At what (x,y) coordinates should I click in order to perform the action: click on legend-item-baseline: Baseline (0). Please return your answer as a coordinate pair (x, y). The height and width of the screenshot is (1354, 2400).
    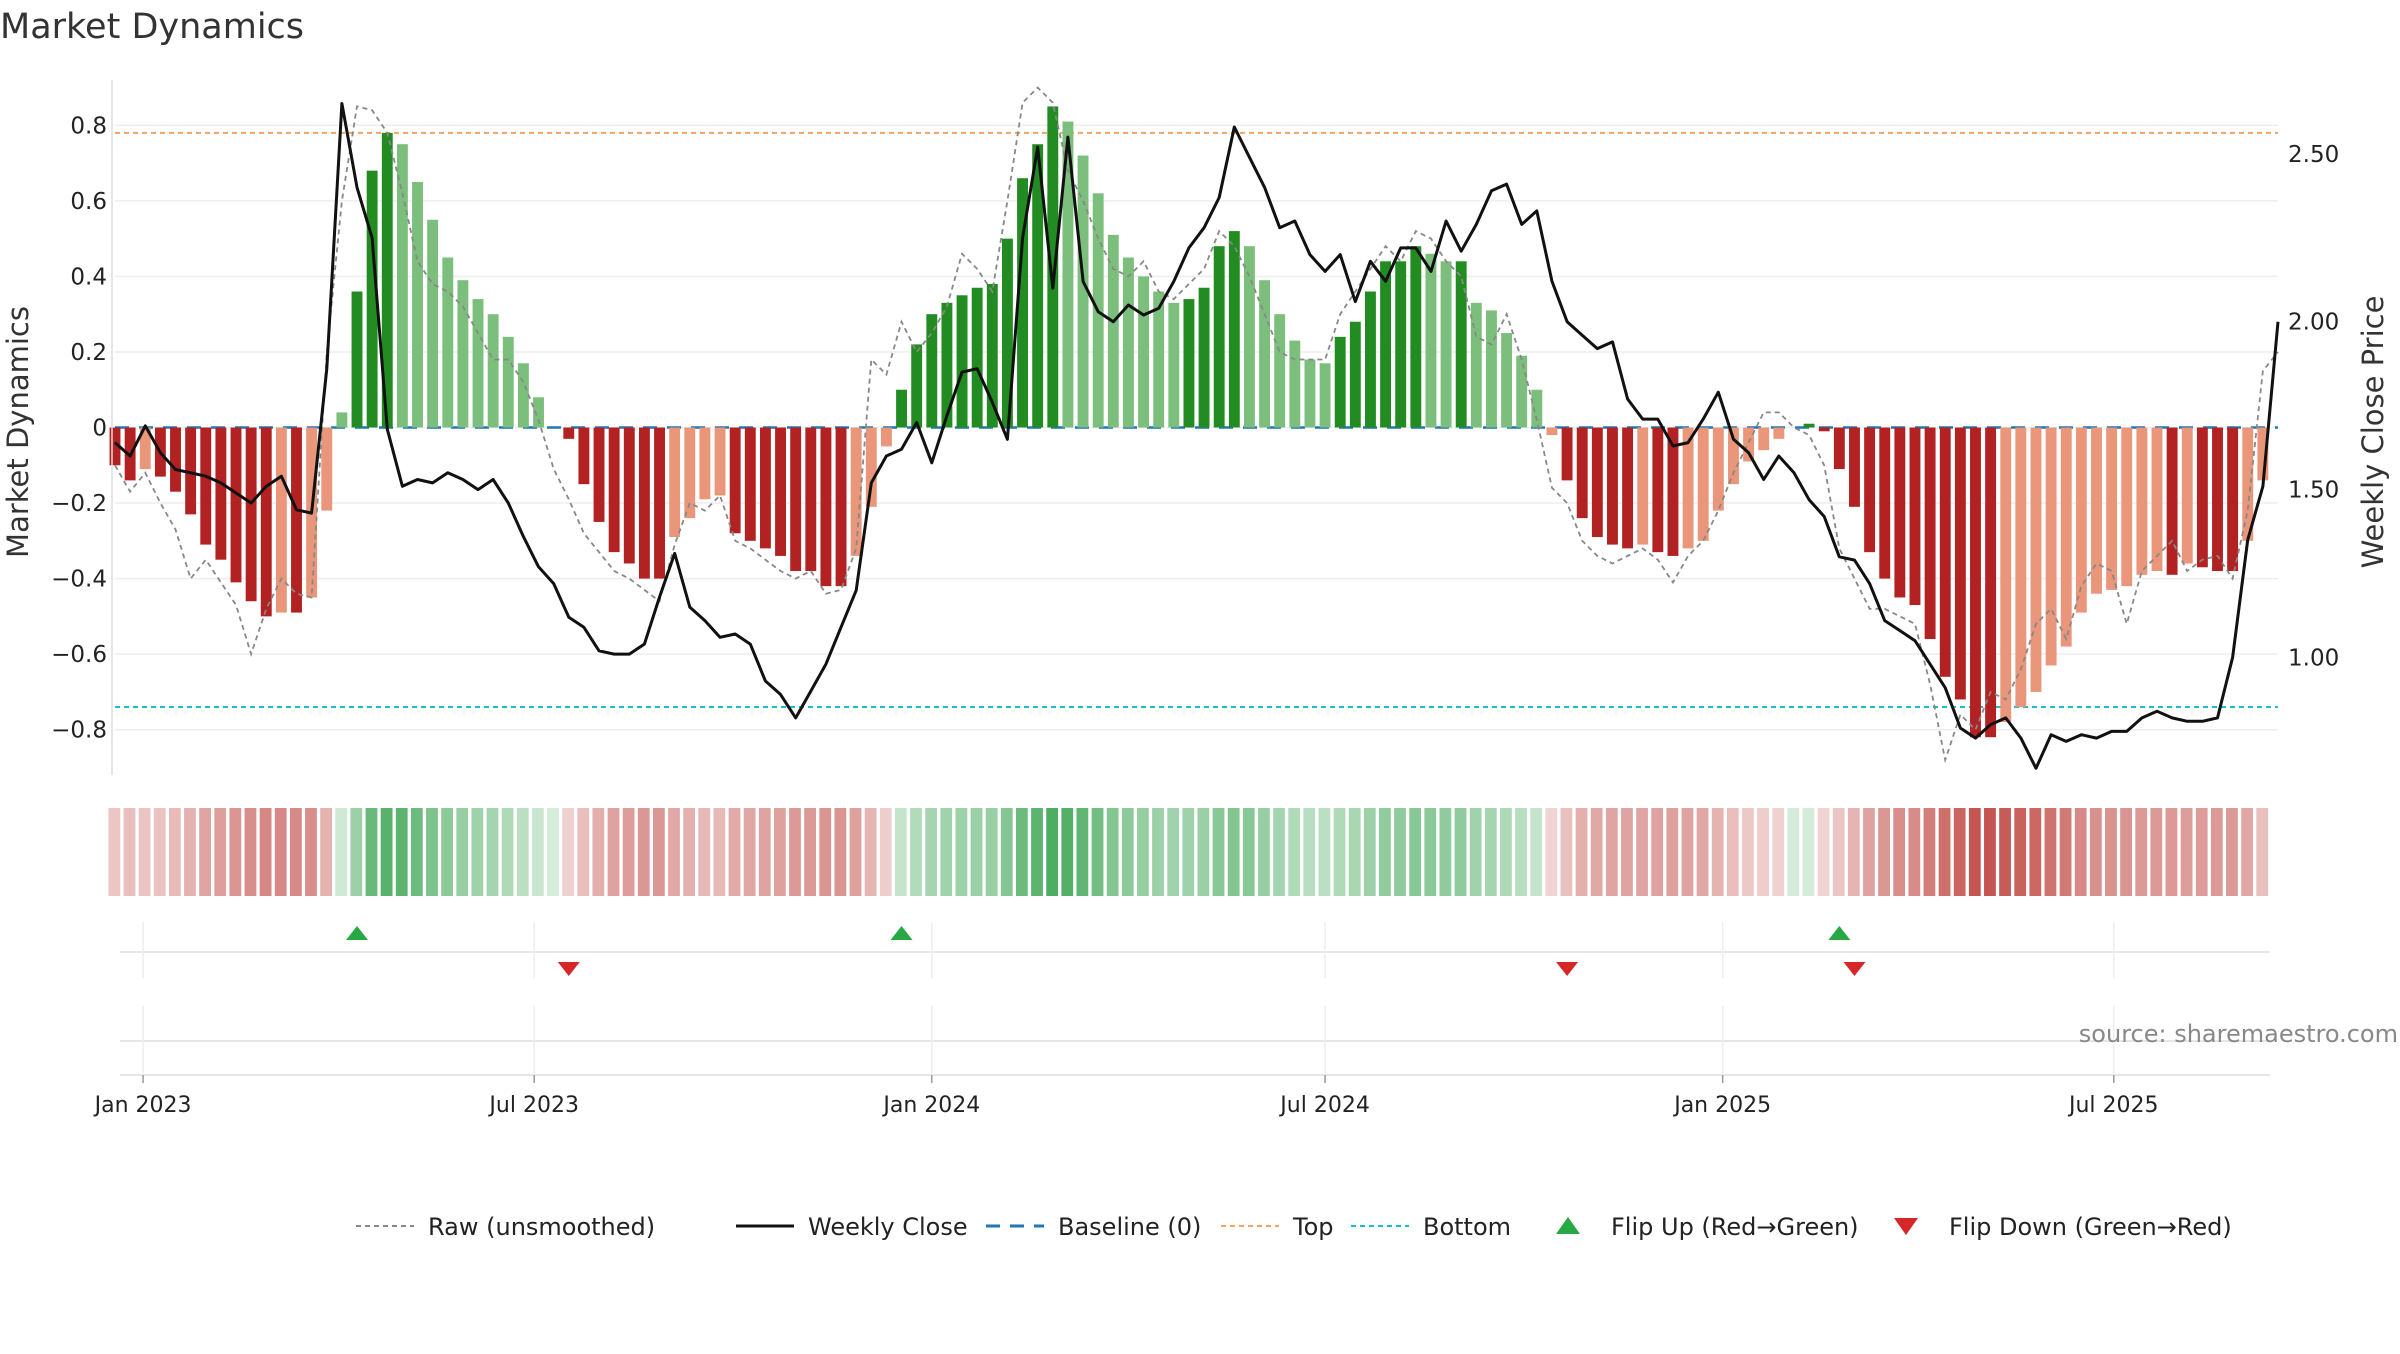
    Looking at the image, I should click on (1093, 1227).